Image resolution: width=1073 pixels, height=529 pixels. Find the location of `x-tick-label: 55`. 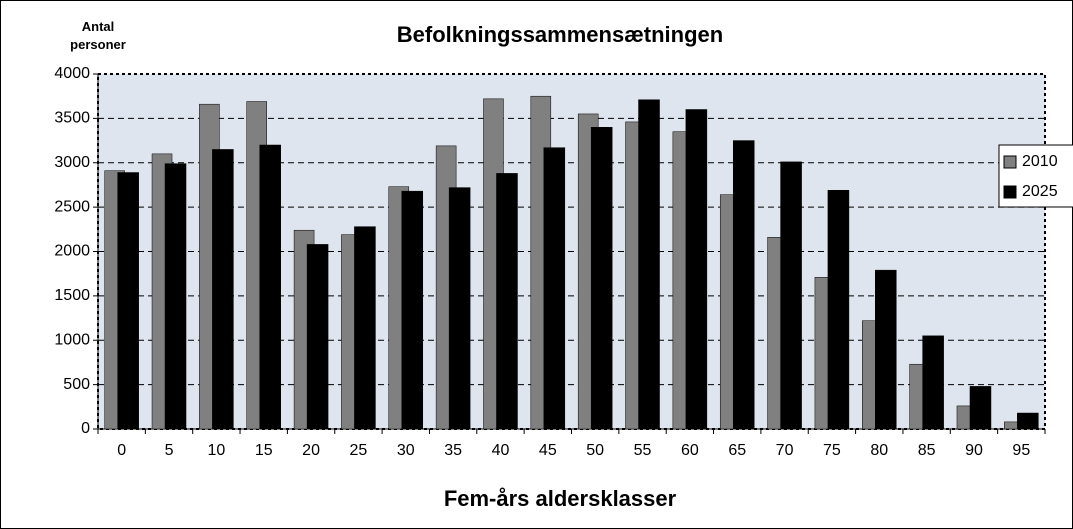

x-tick-label: 55 is located at coordinates (643, 450).